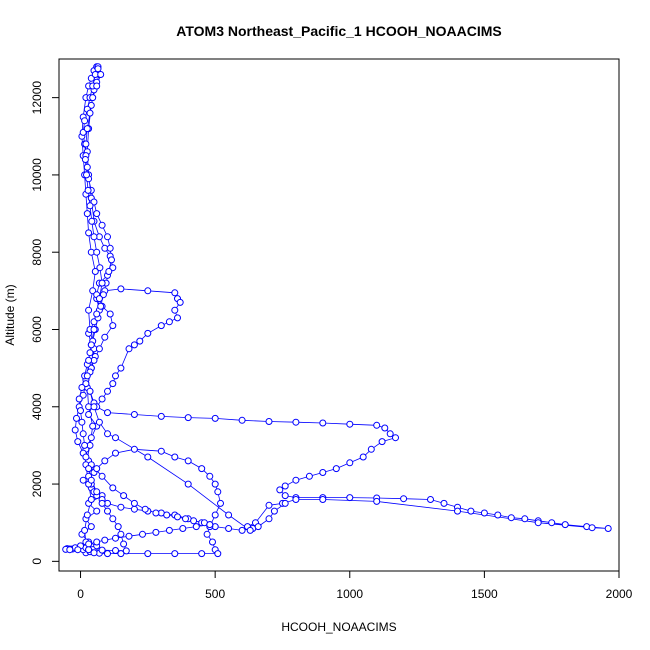 The width and height of the screenshot is (650, 650). I want to click on y-tick-label: 6000, so click(37, 329).